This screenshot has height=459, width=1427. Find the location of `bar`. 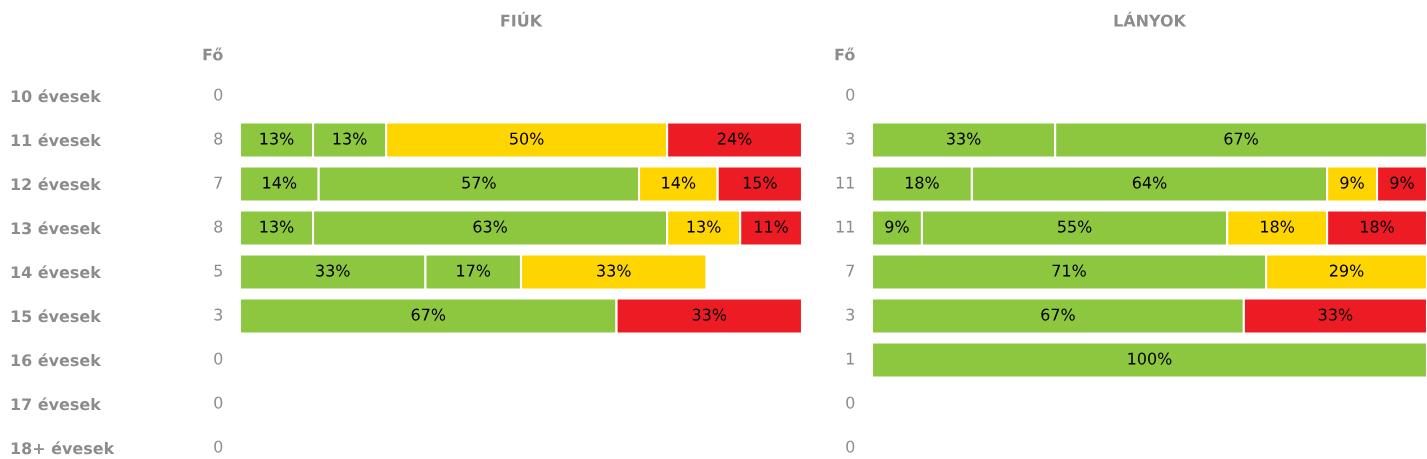

bar is located at coordinates (1149, 360).